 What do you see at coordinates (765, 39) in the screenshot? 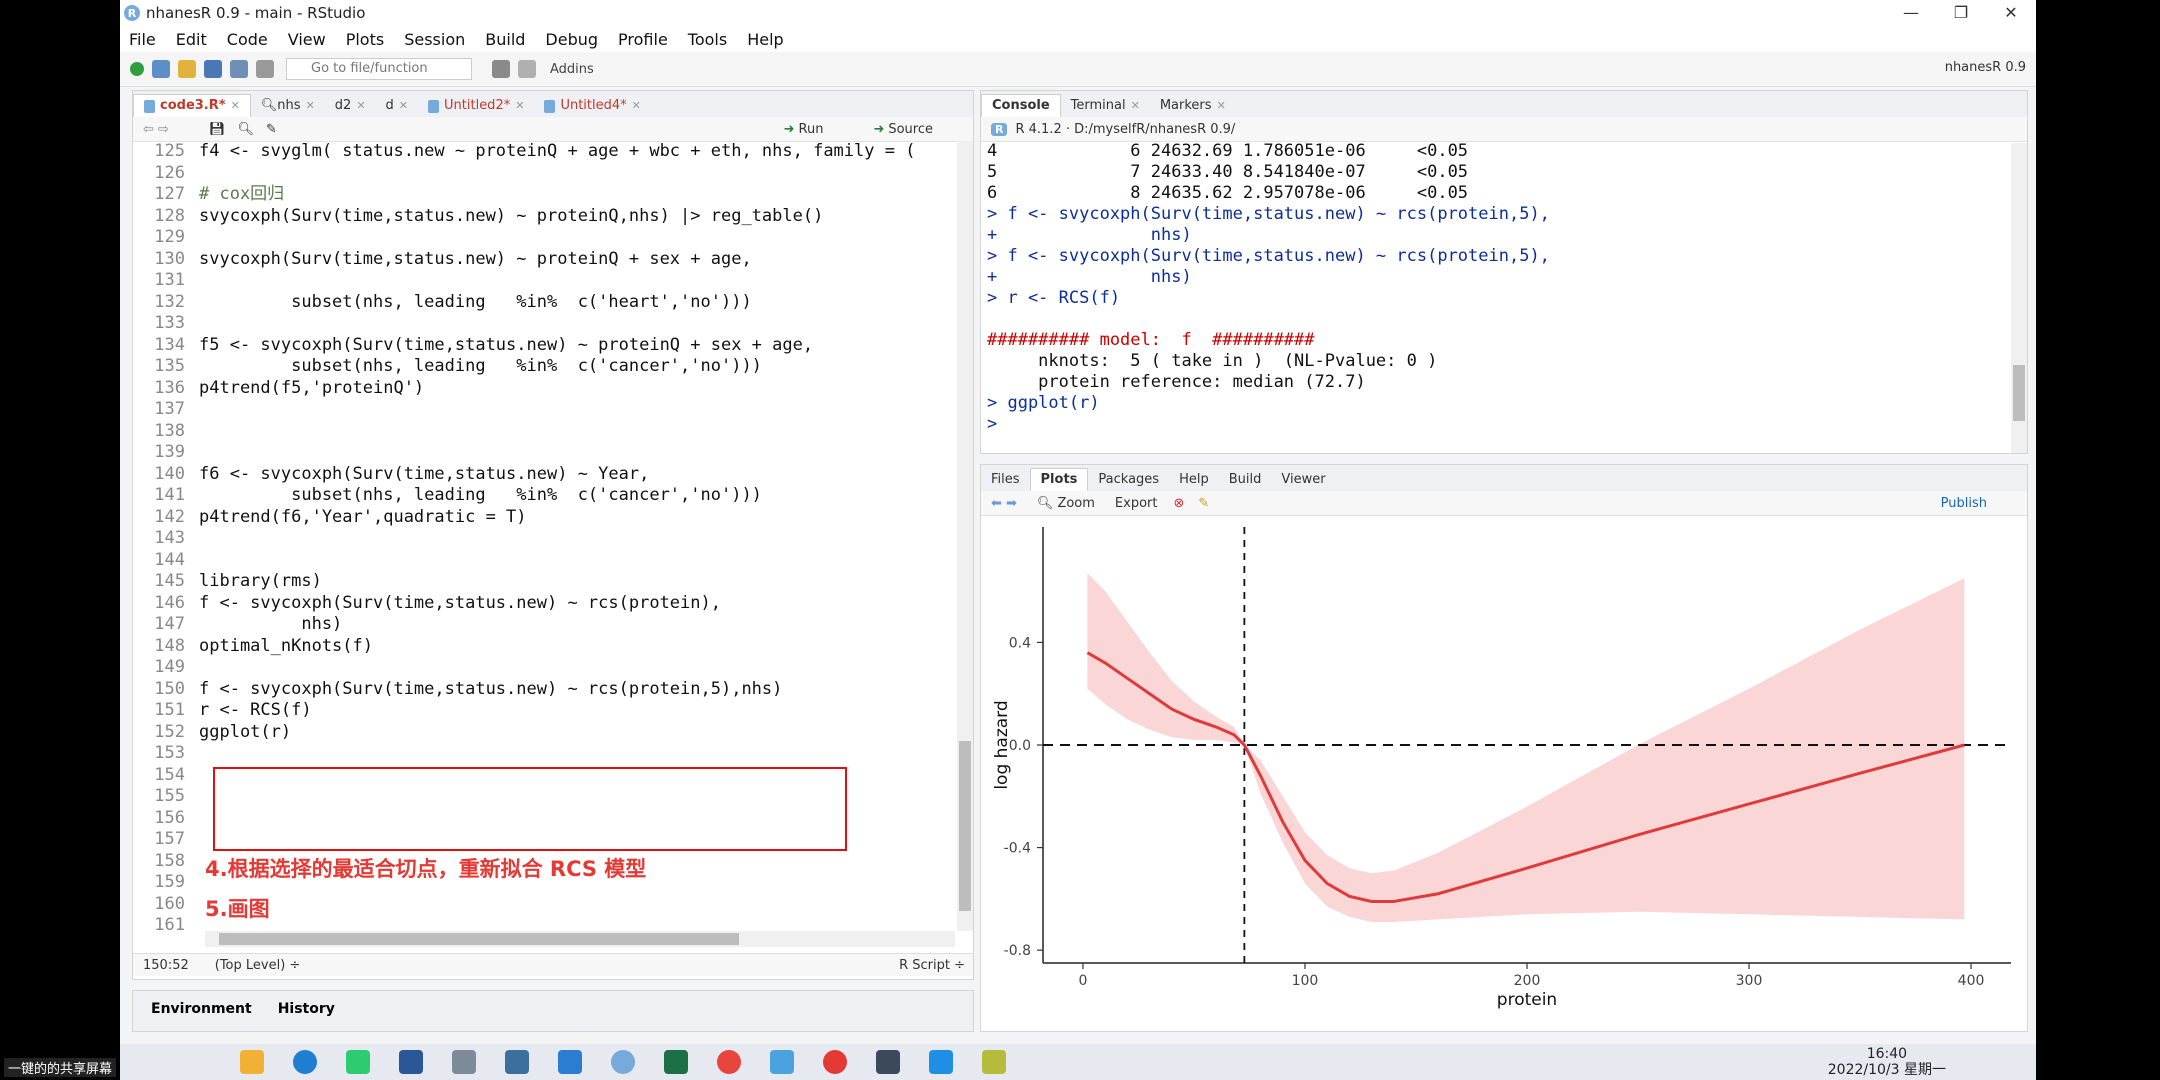
I see `menu-help: Help` at bounding box center [765, 39].